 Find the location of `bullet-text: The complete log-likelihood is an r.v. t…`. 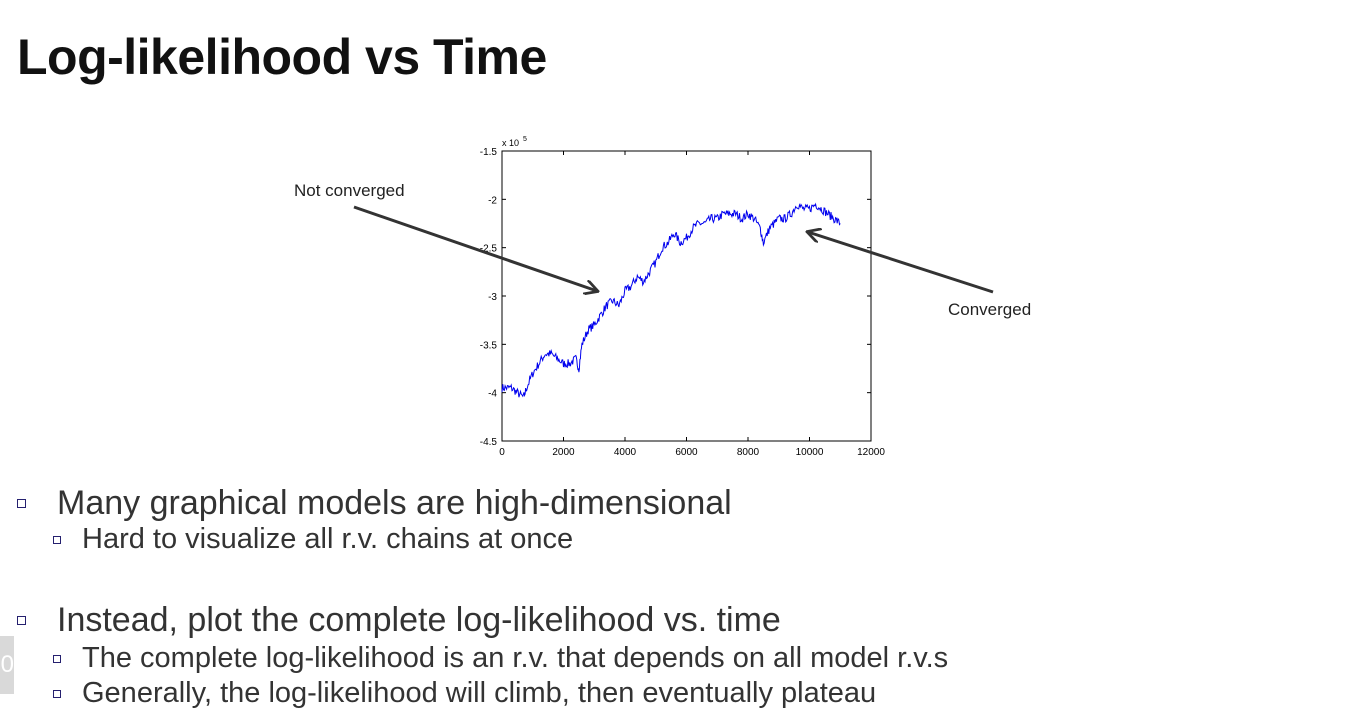

bullet-text: The complete log-likelihood is an r.v. t… is located at coordinates (515, 658).